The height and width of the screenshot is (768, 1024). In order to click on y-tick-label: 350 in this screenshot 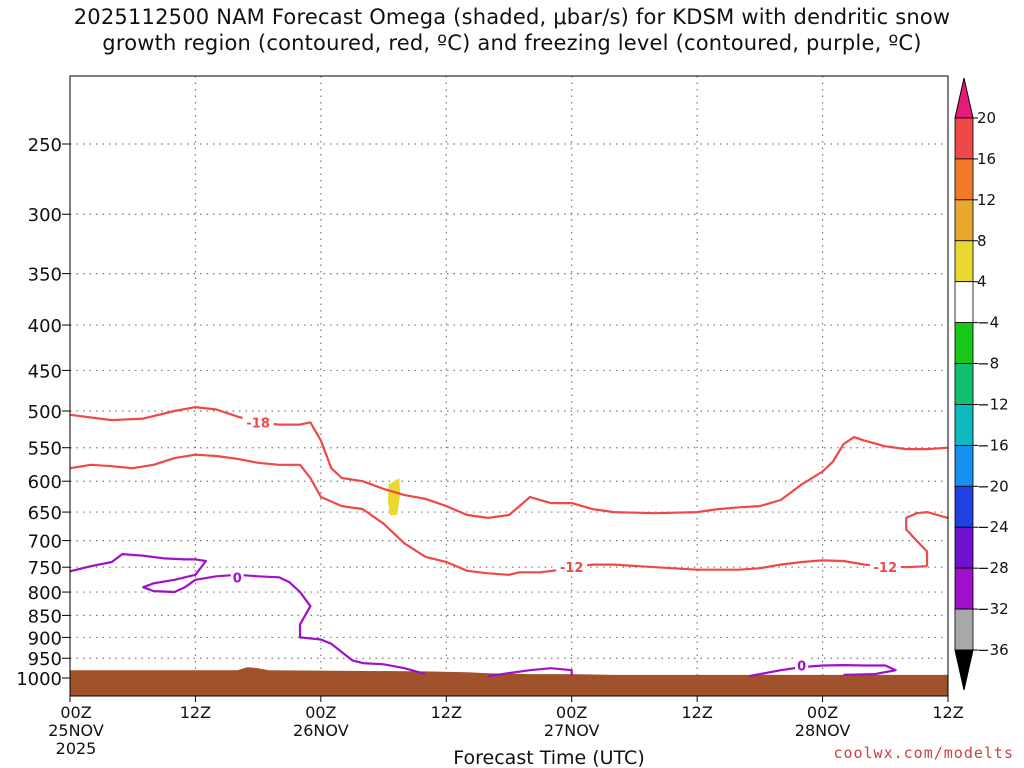, I will do `click(45, 275)`.